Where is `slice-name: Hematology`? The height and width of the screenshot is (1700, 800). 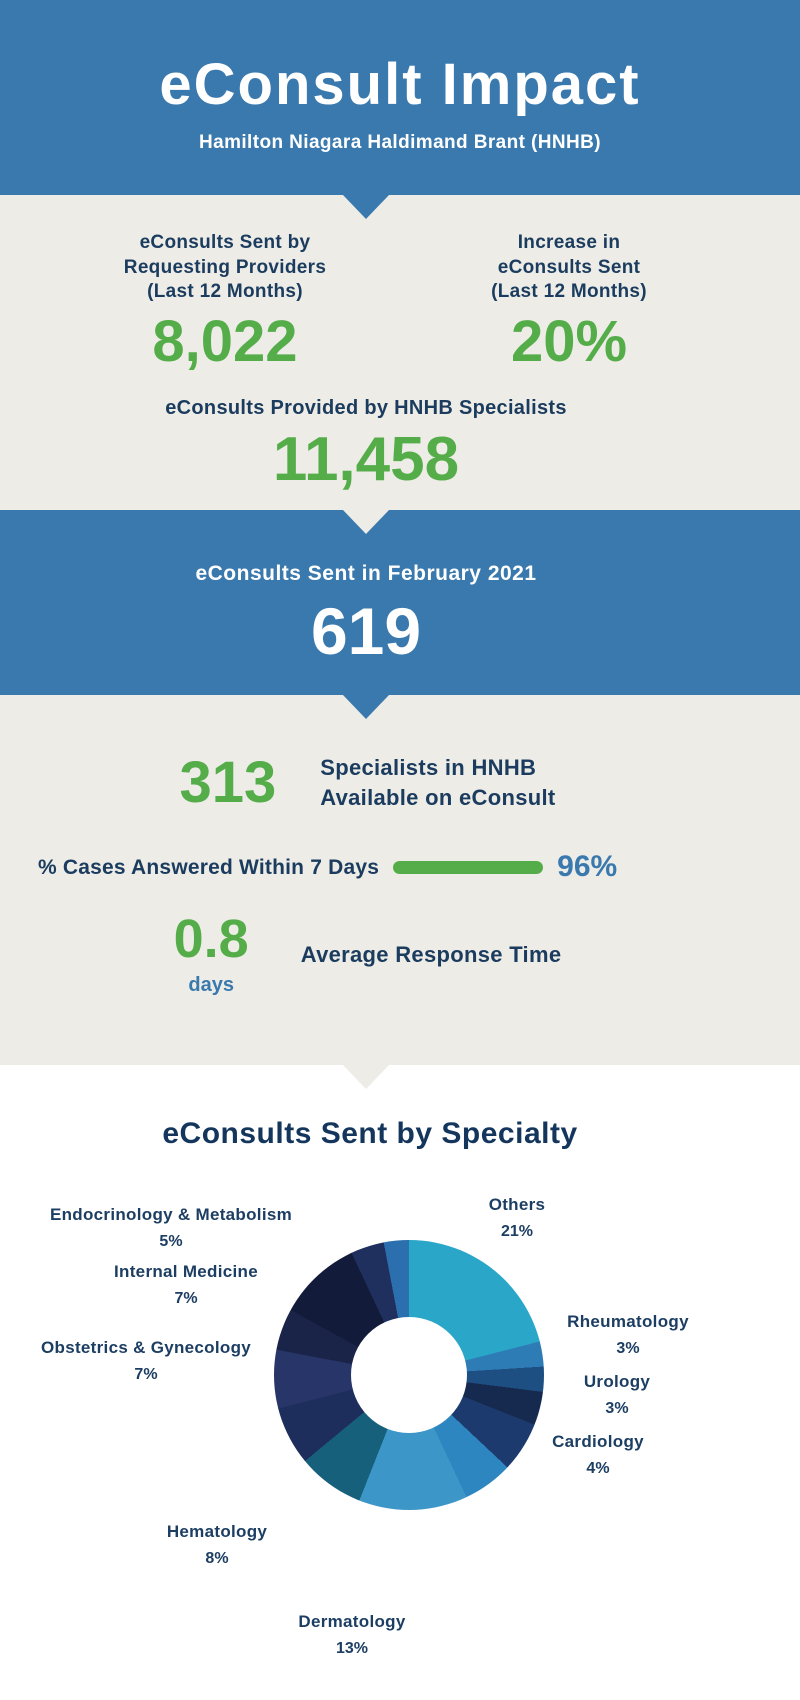 slice-name: Hematology is located at coordinates (217, 1531).